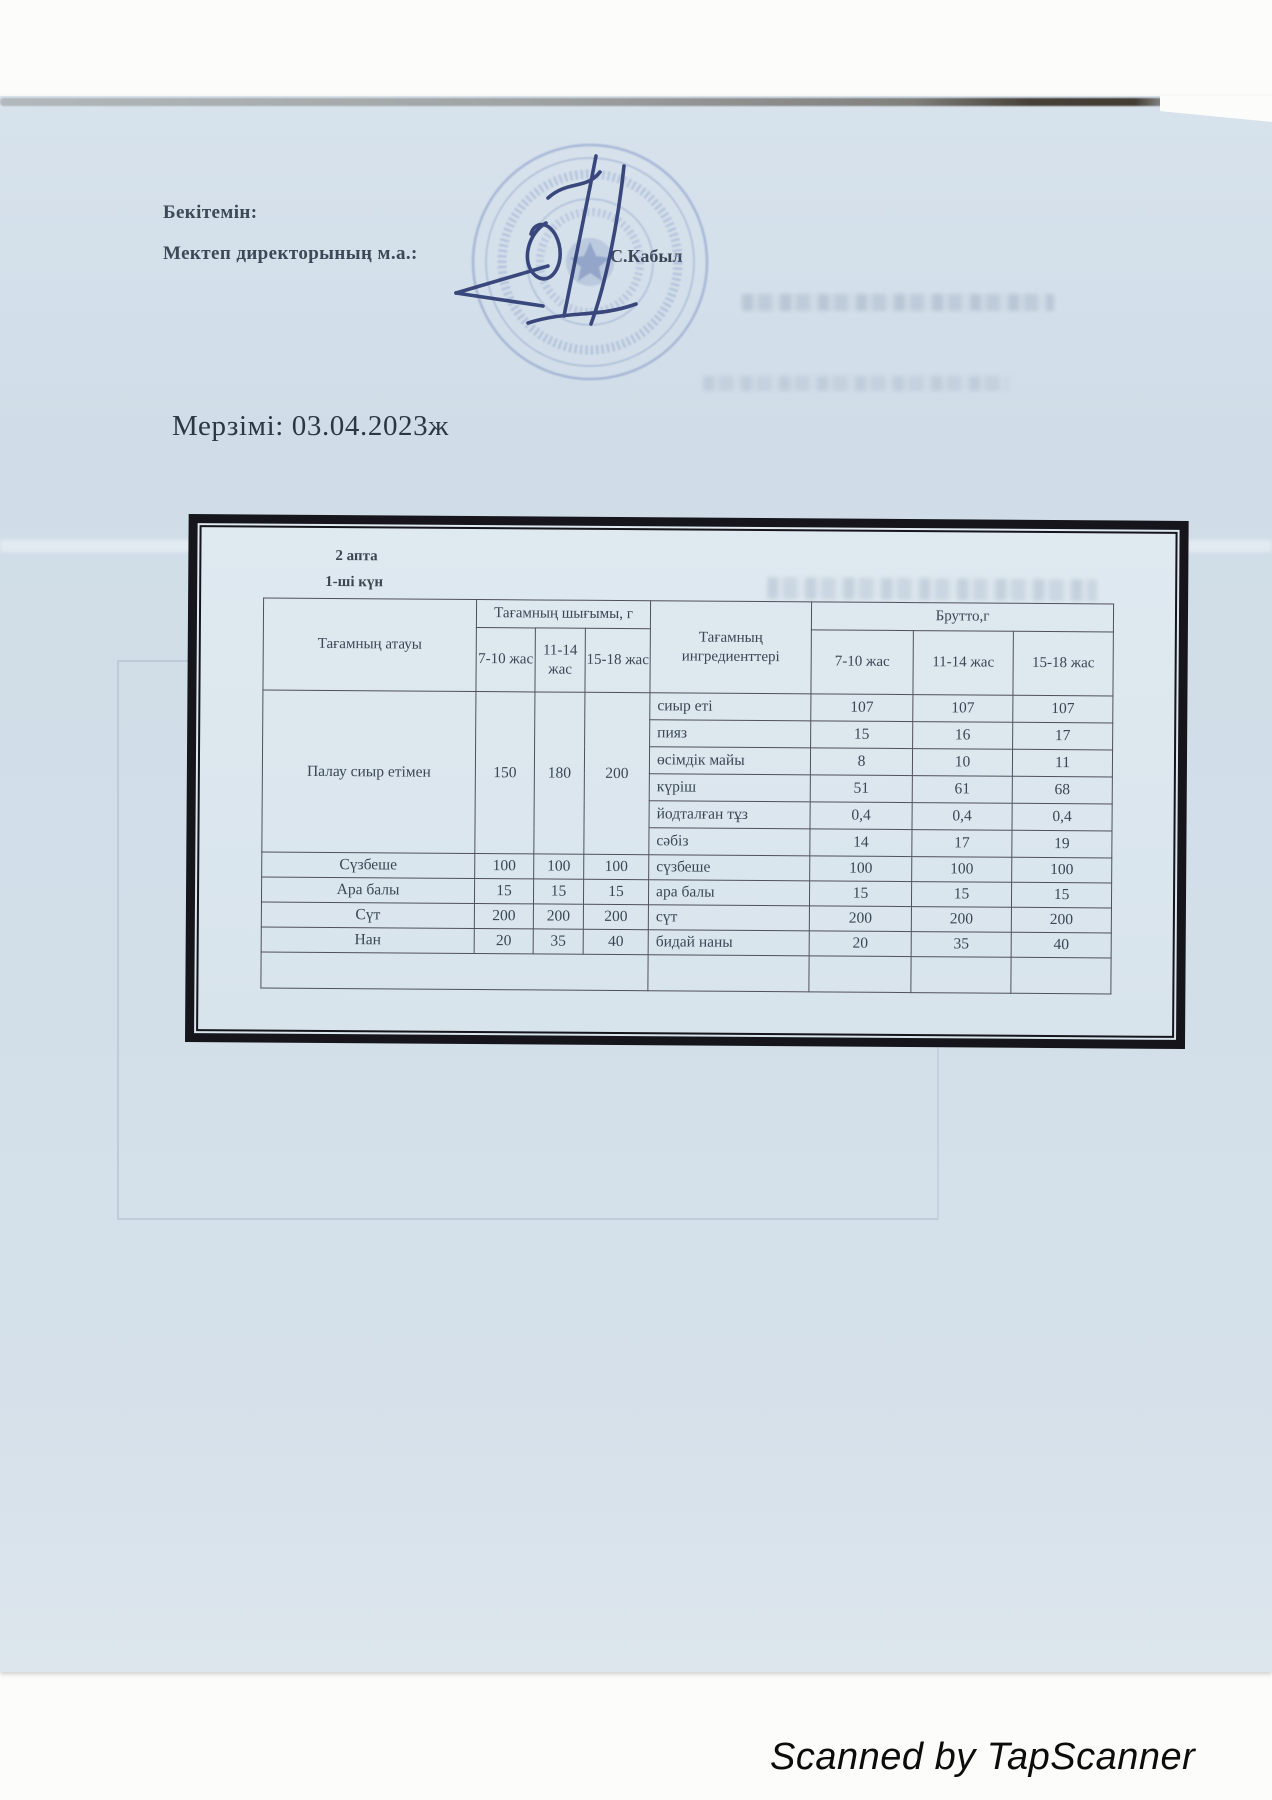 The image size is (1272, 1800). I want to click on week-label: 2 апта, so click(356, 556).